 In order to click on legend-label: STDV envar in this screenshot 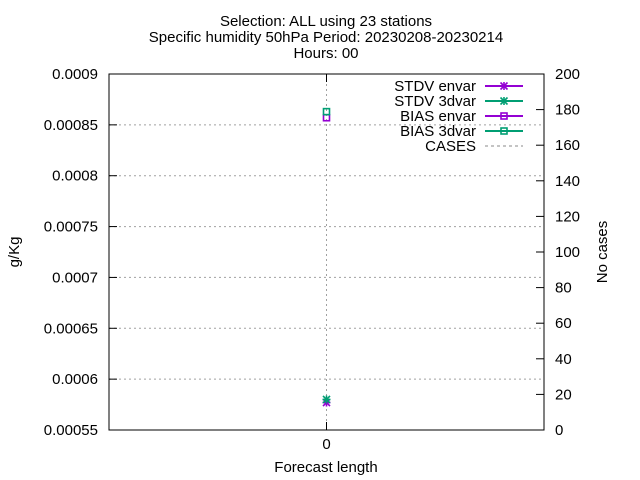, I will do `click(435, 86)`.